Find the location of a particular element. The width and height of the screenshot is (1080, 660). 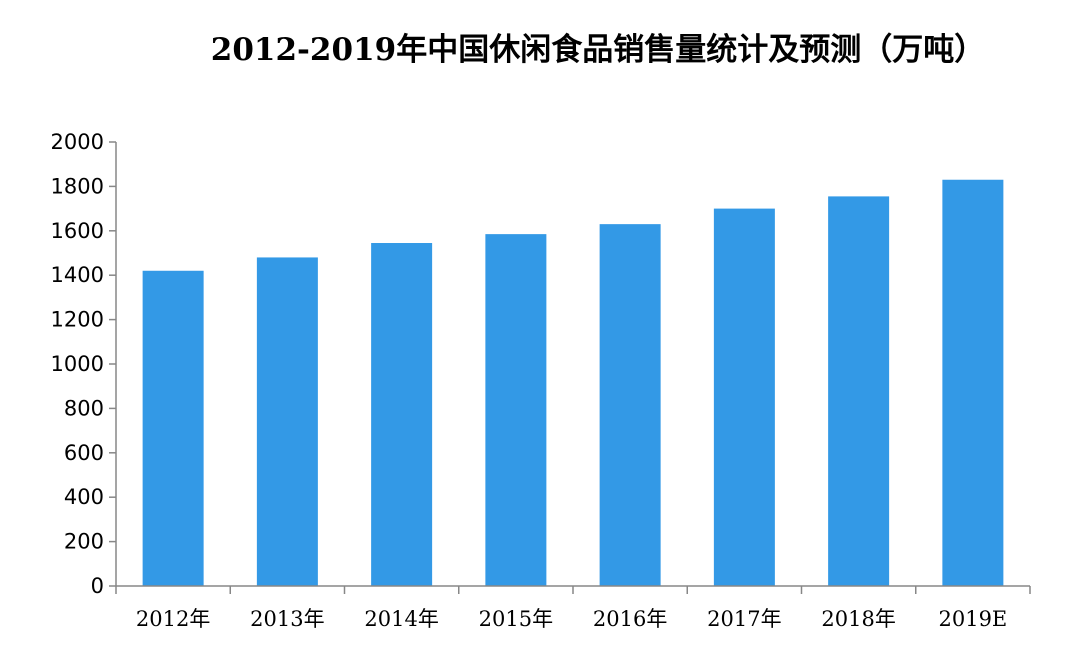

y-tick-label: 0 is located at coordinates (97, 586).